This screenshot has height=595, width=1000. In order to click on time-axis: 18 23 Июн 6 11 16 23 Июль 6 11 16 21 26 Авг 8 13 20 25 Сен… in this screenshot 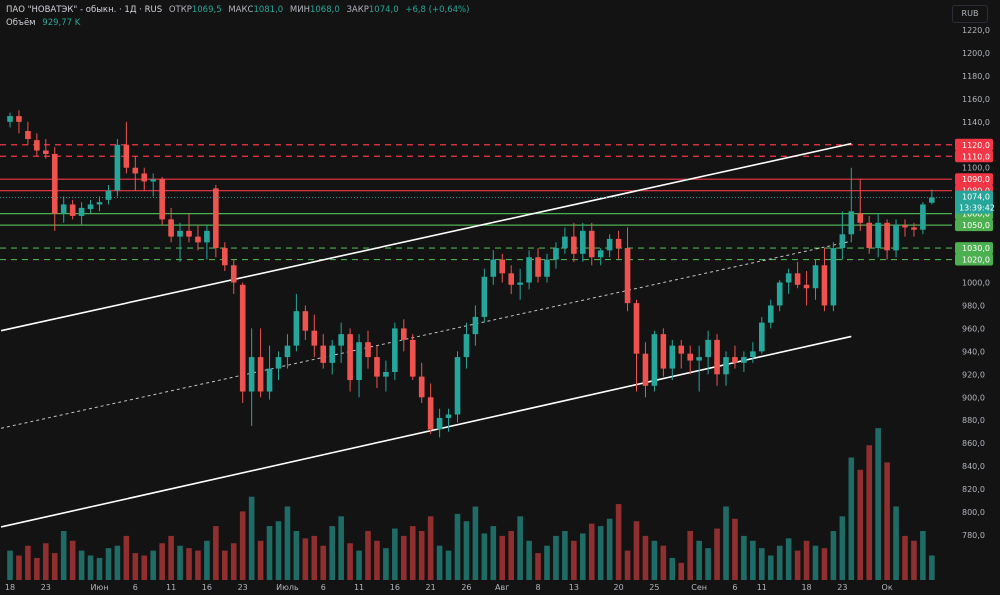, I will do `click(449, 587)`.